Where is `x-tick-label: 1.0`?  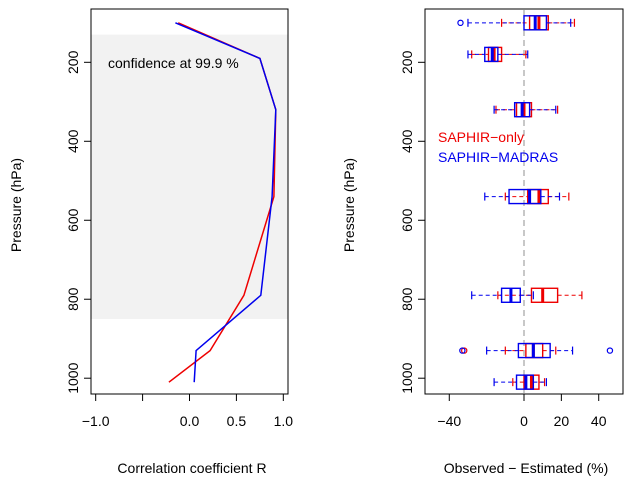 x-tick-label: 1.0 is located at coordinates (284, 421).